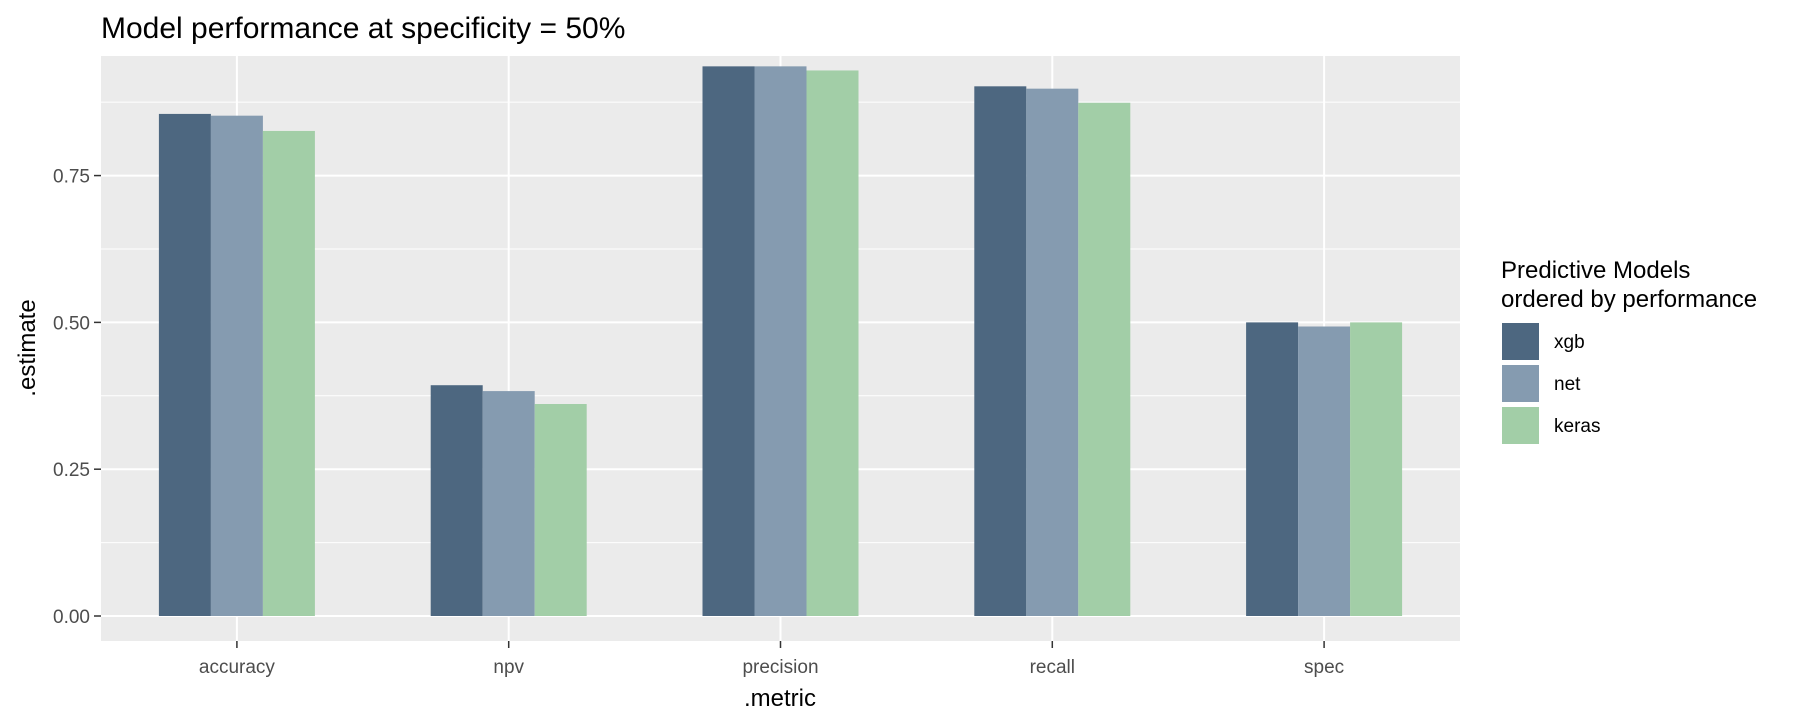 This screenshot has width=1800, height=720. I want to click on bar-net-accuracy, so click(236, 365).